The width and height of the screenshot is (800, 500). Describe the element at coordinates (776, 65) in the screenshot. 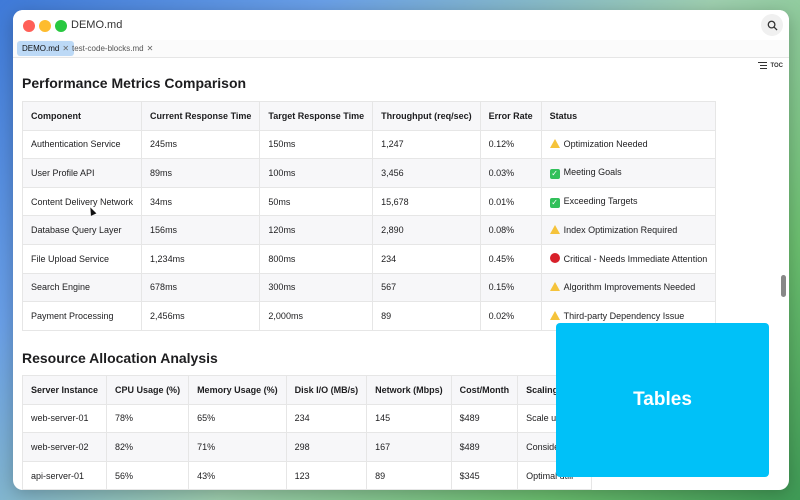

I see `toc-label: TOC` at that location.